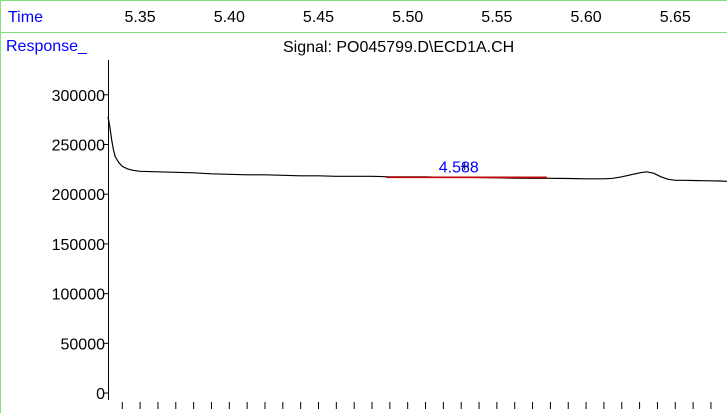  Describe the element at coordinates (416, 405) in the screenshot. I see `x-axis-minor-ticks` at that location.